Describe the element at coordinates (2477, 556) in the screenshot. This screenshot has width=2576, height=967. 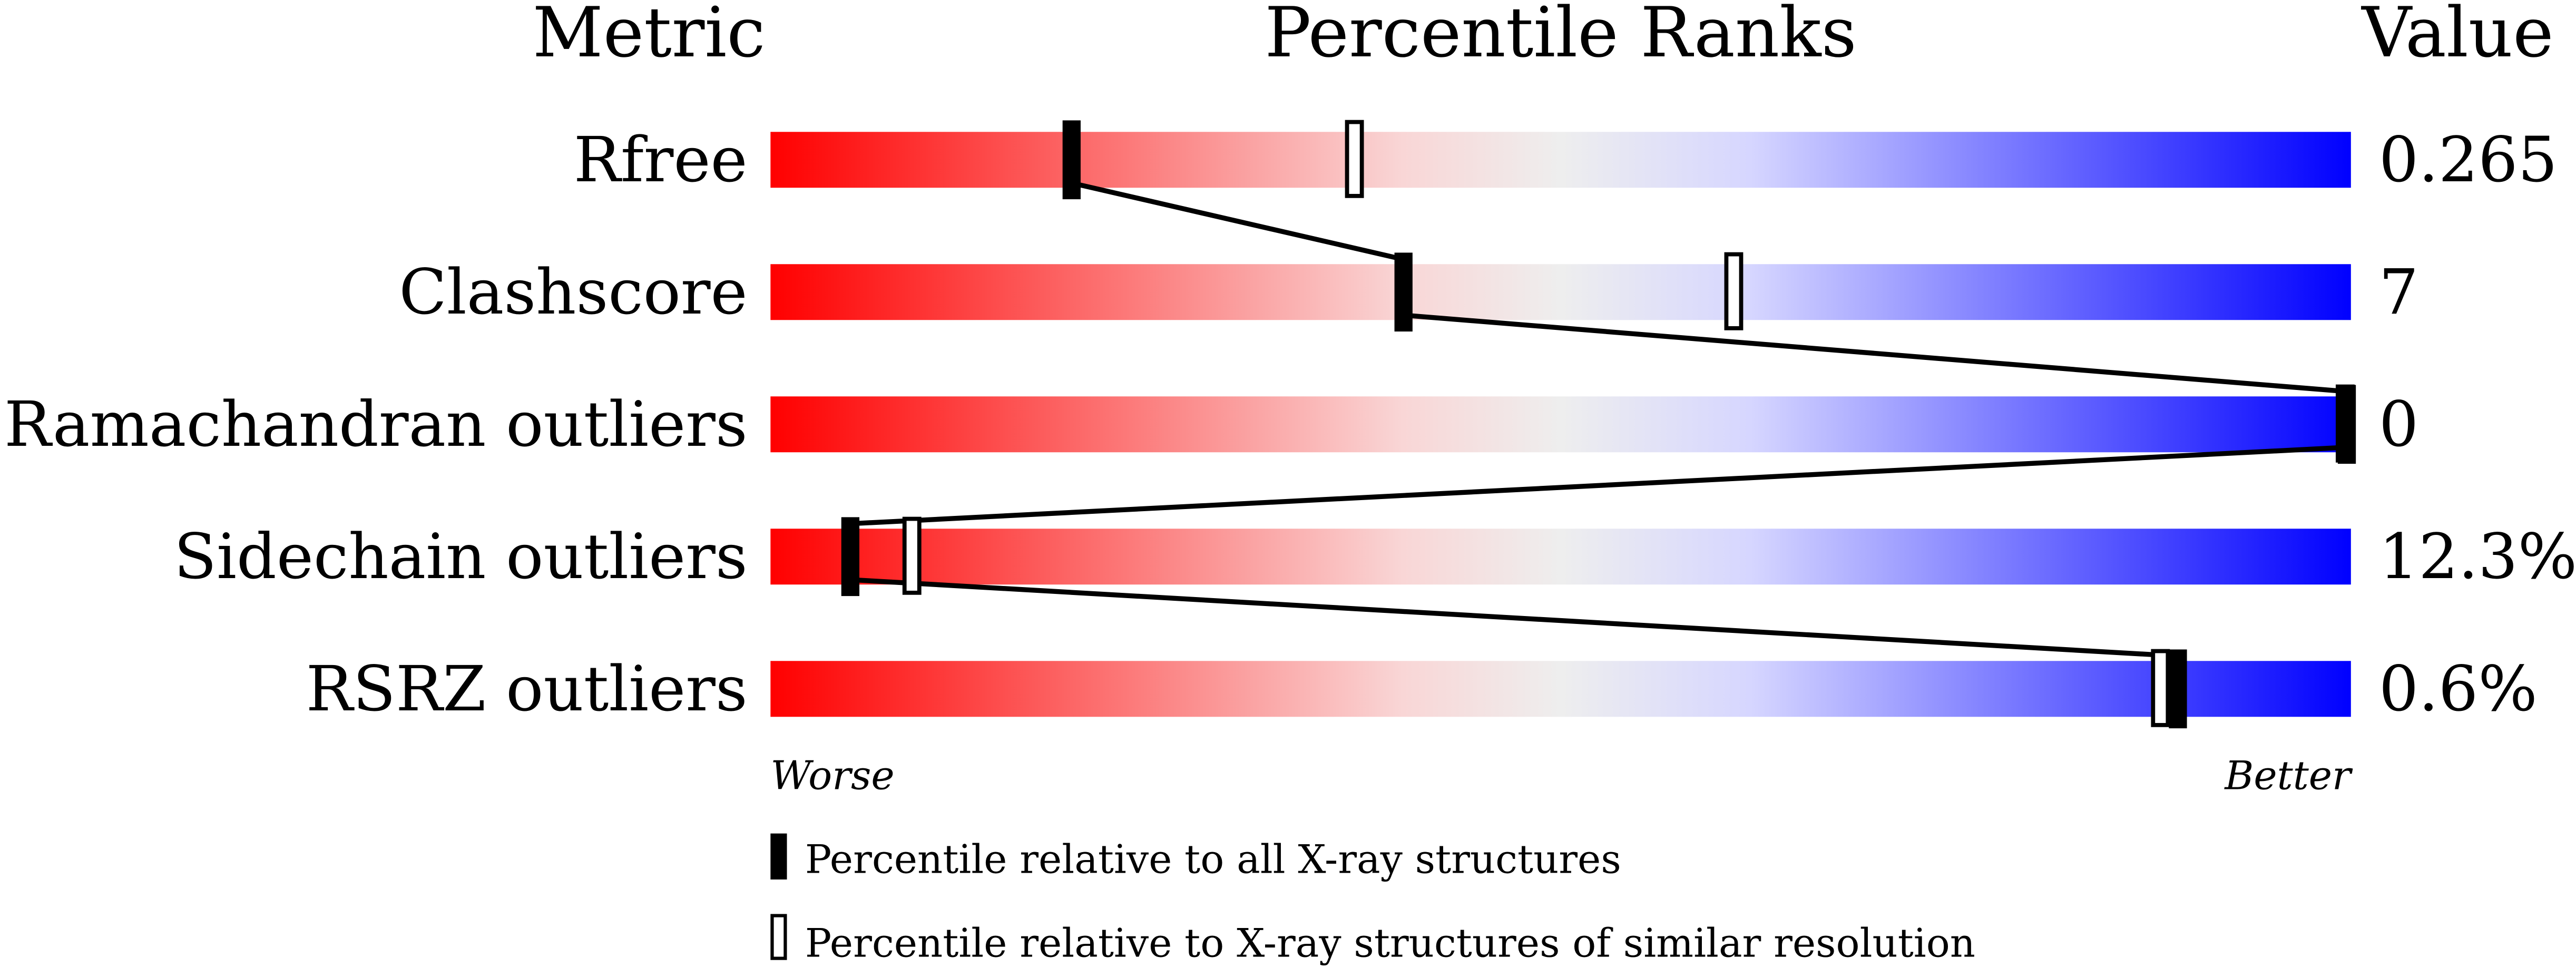
I see `metric-value: 12.3%` at that location.